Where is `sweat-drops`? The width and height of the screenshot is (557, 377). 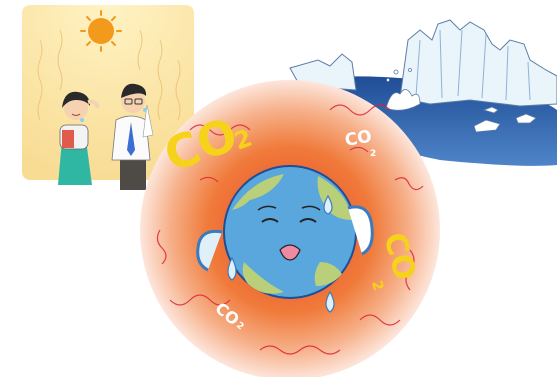
sweat-drops is located at coordinates (281, 253).